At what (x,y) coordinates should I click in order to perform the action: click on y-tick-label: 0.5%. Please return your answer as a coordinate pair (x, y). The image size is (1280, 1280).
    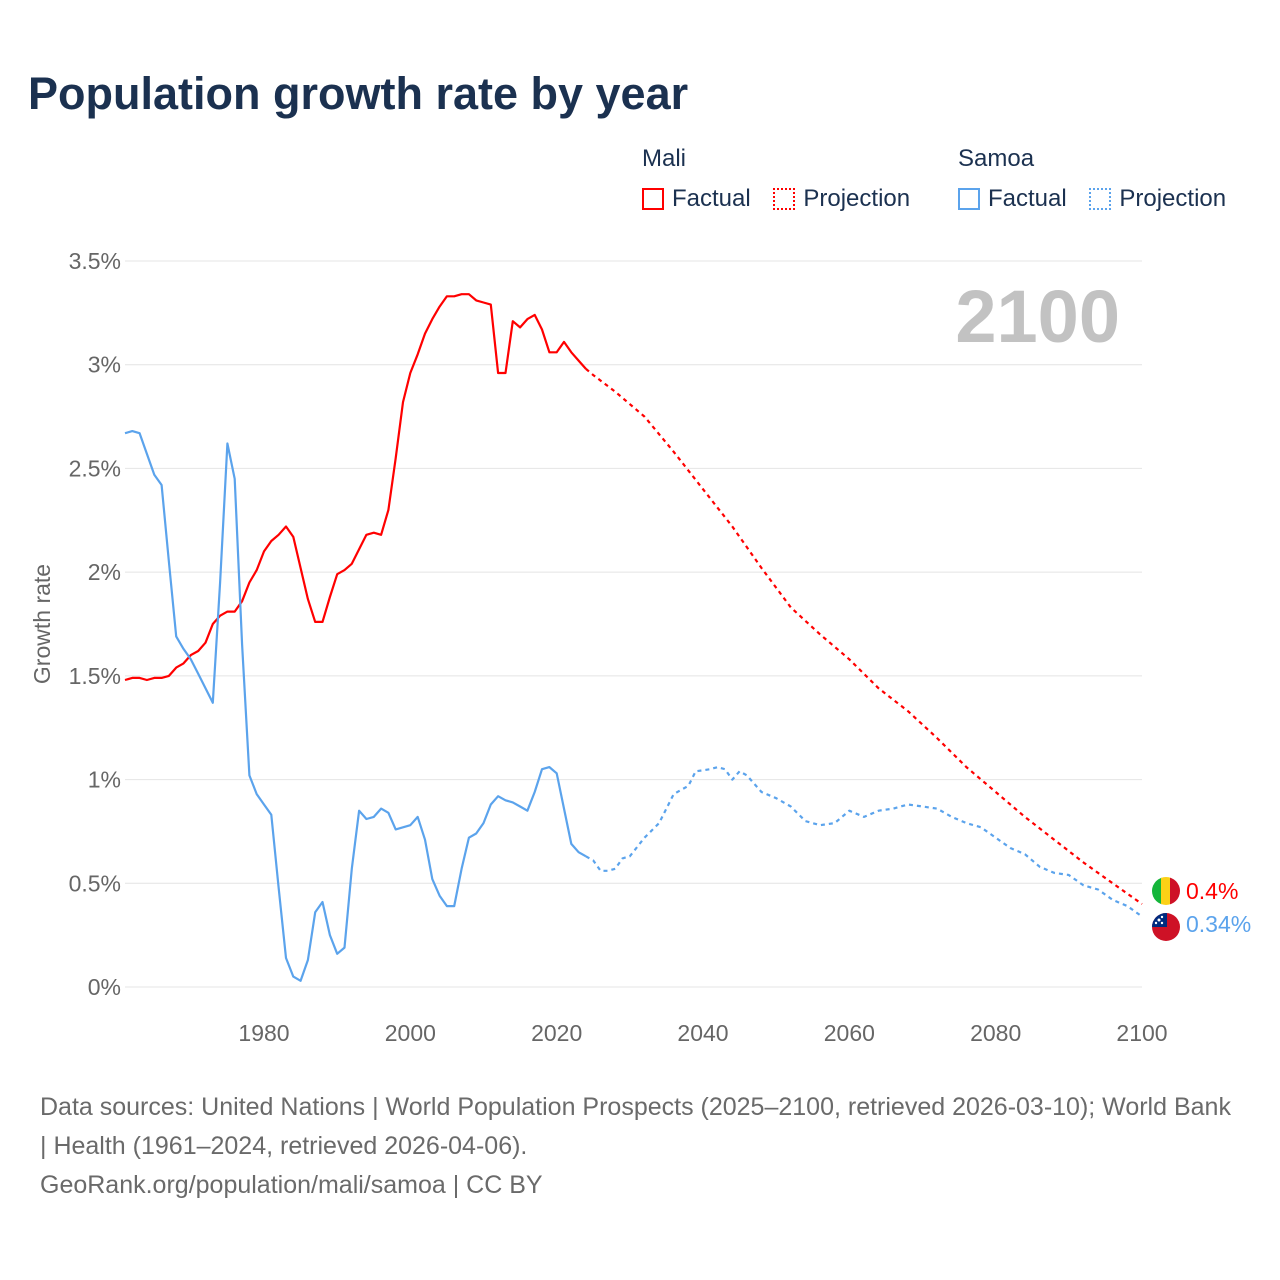
    Looking at the image, I should click on (95, 883).